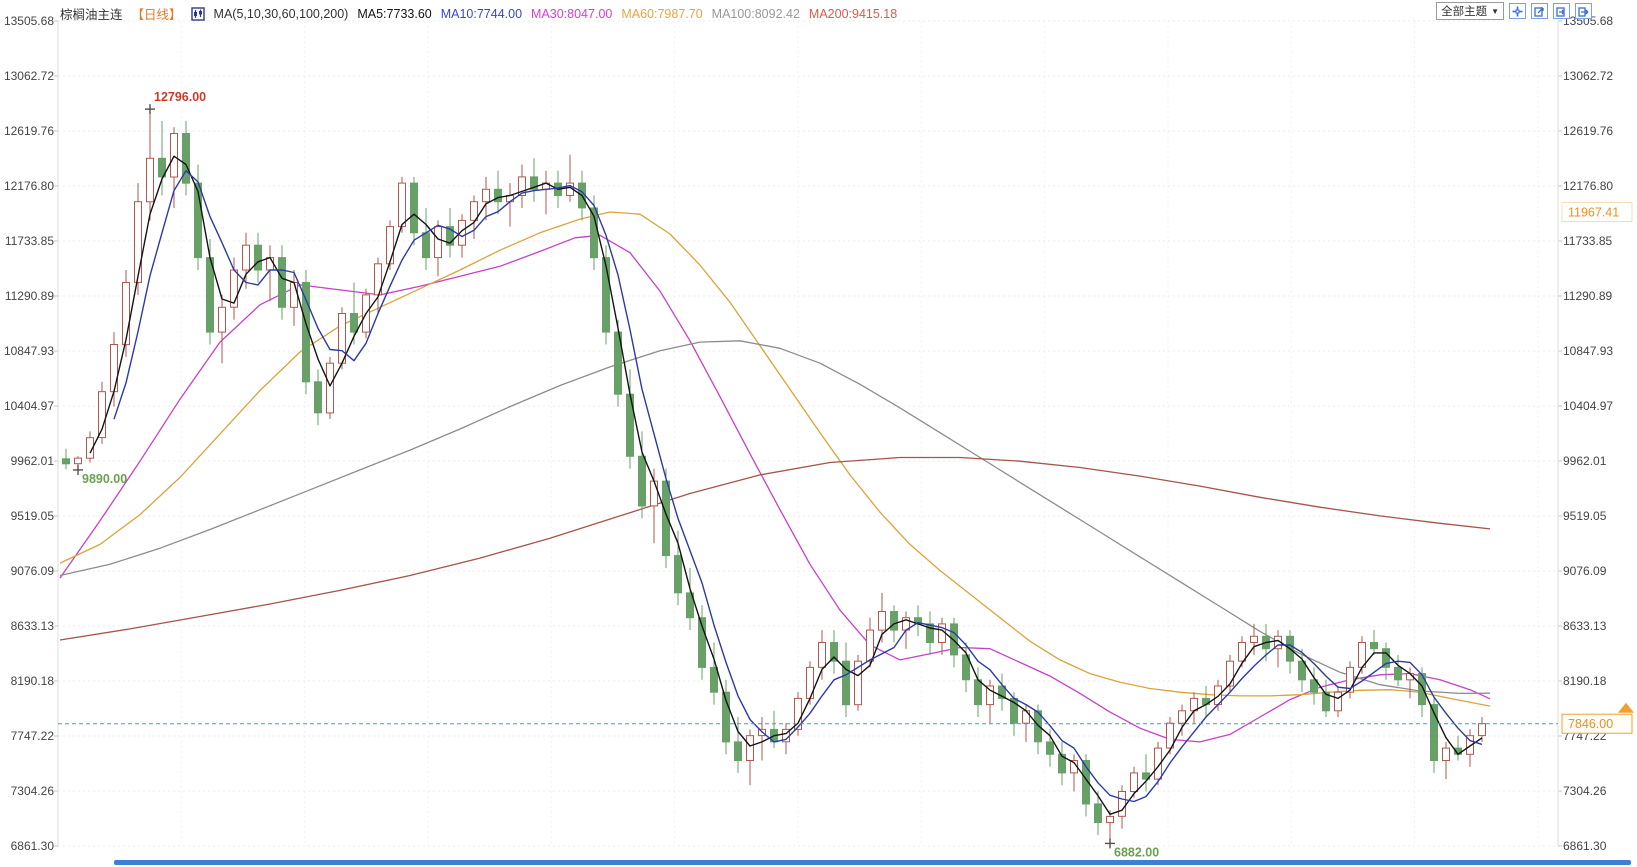  Describe the element at coordinates (1517, 11) in the screenshot. I see `crosshair-button` at that location.